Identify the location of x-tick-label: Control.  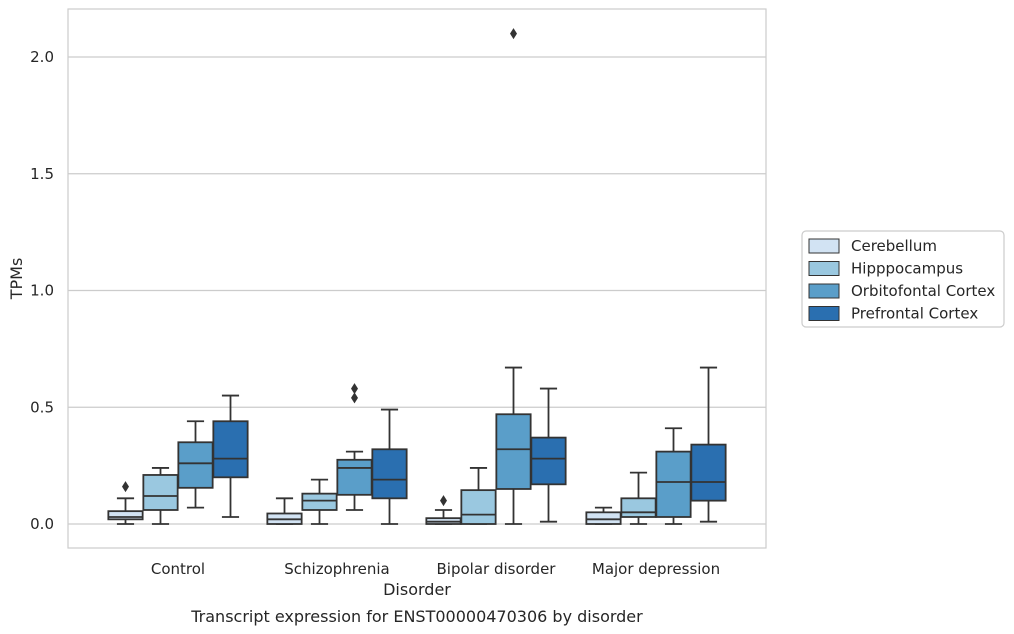
(178, 569).